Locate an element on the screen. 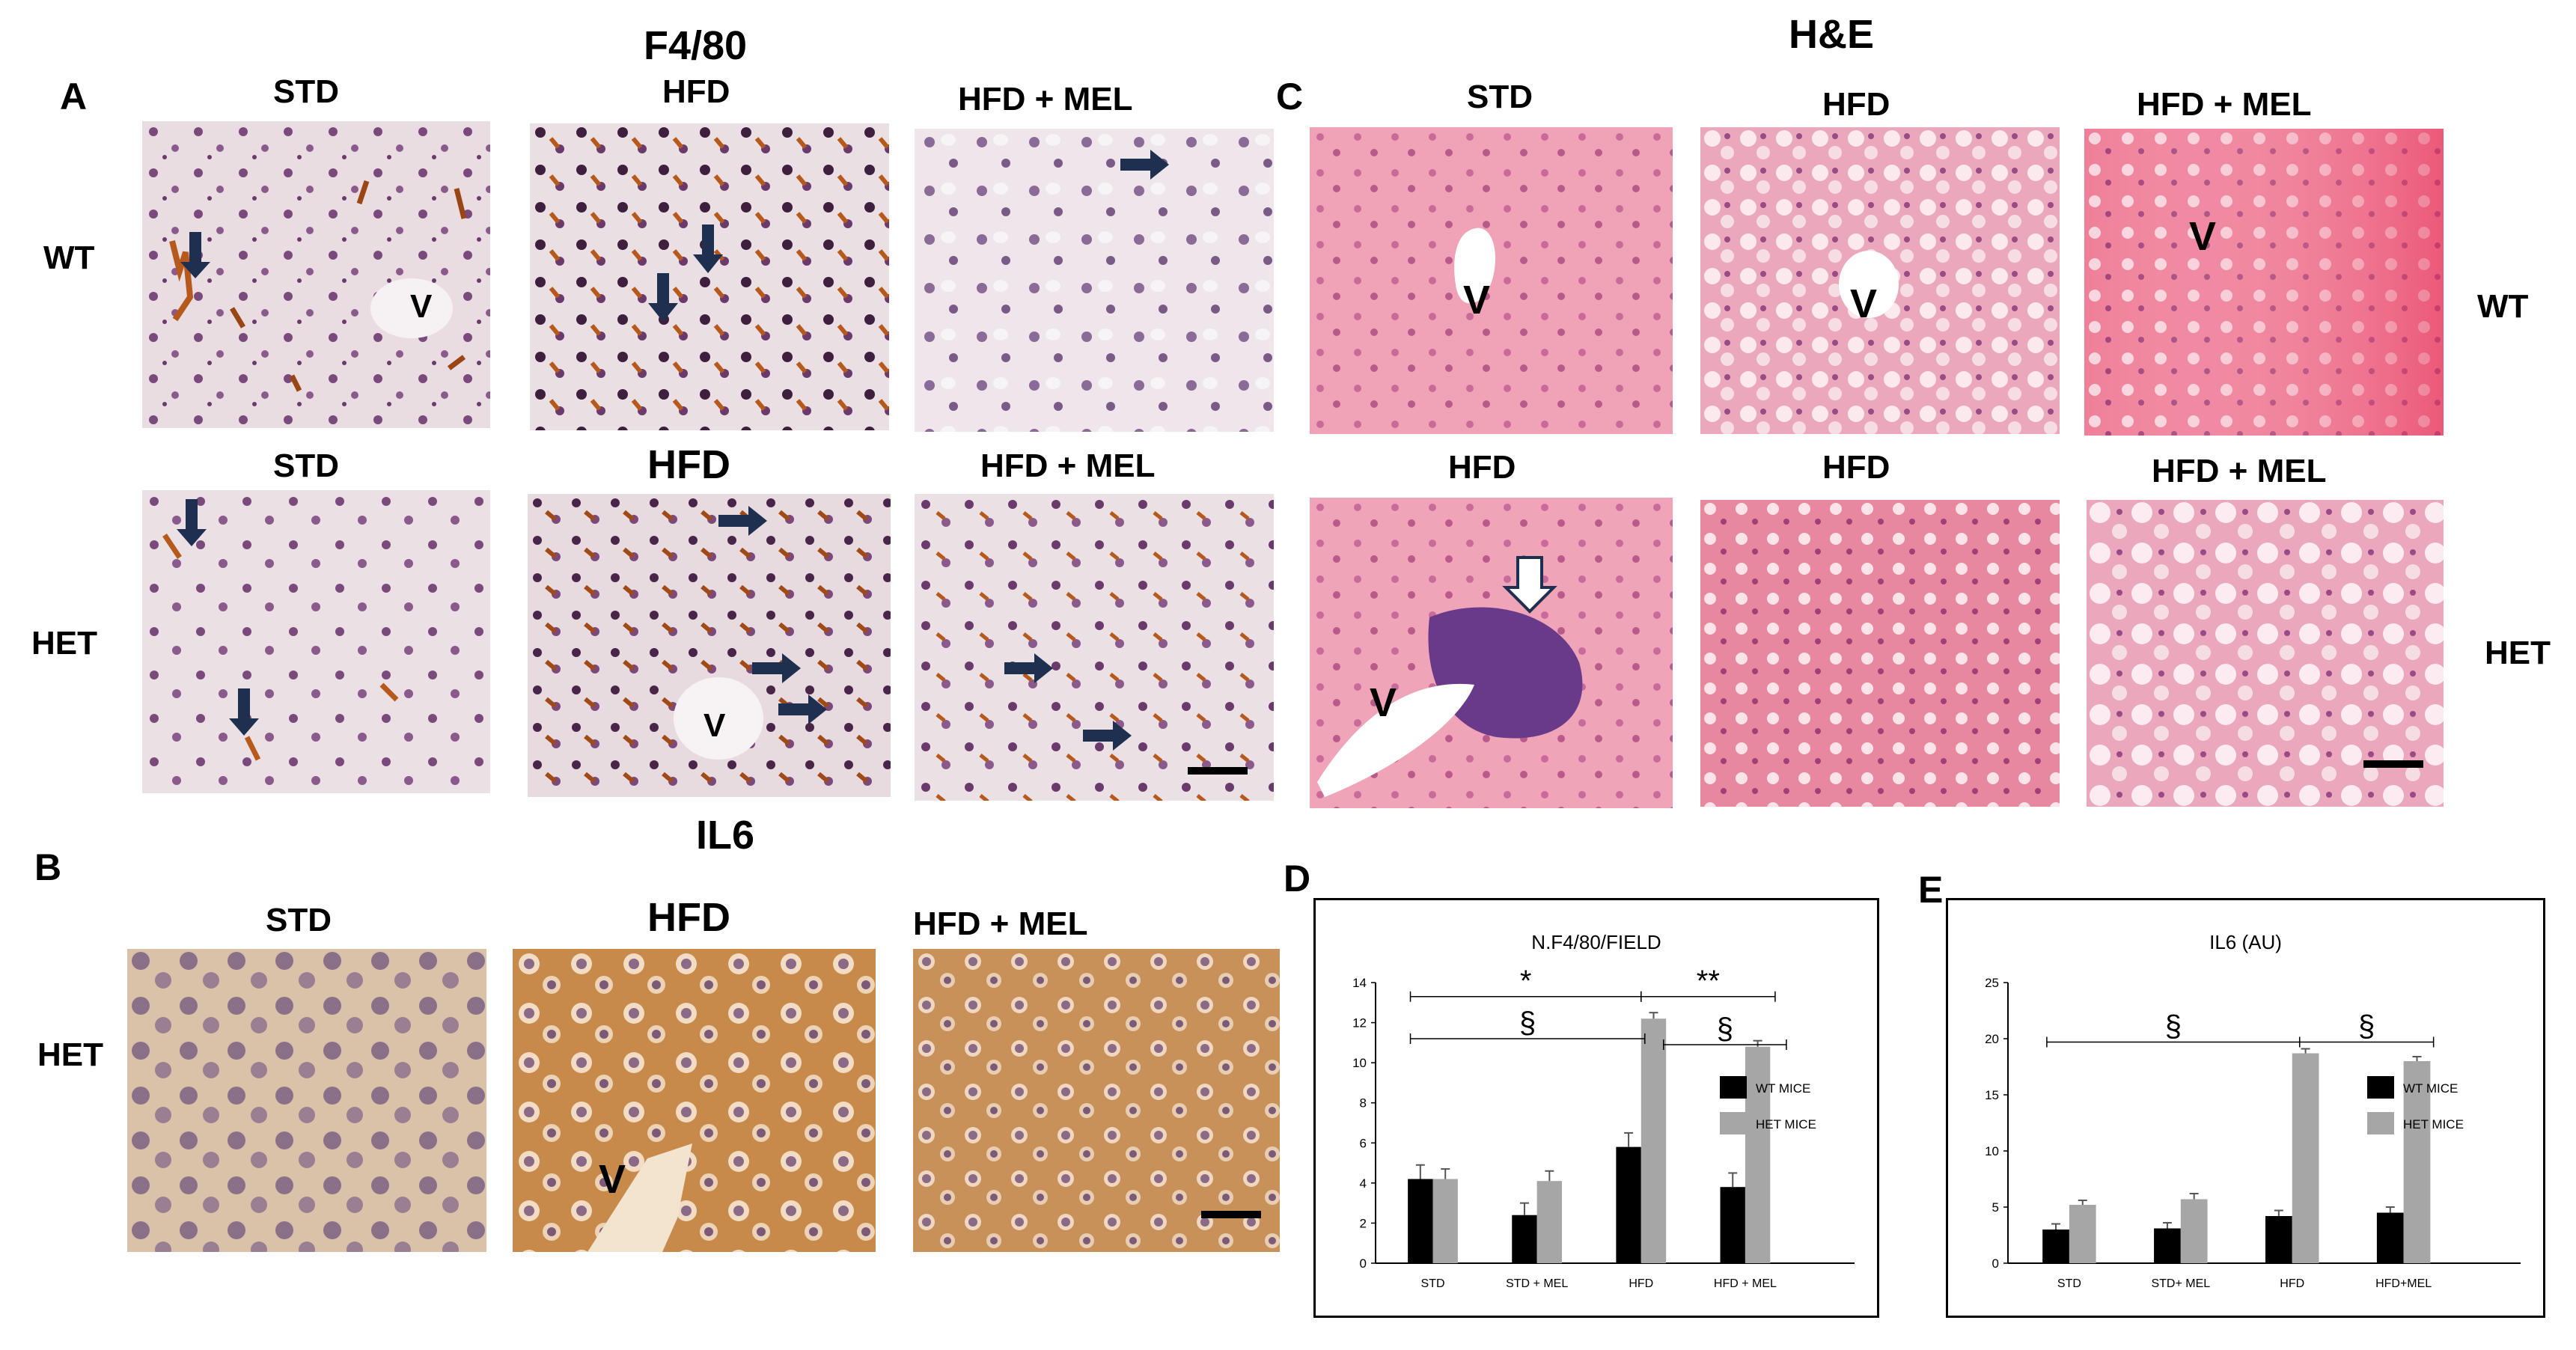  label-b-hfdmel: HFD + MEL is located at coordinates (1000, 923).